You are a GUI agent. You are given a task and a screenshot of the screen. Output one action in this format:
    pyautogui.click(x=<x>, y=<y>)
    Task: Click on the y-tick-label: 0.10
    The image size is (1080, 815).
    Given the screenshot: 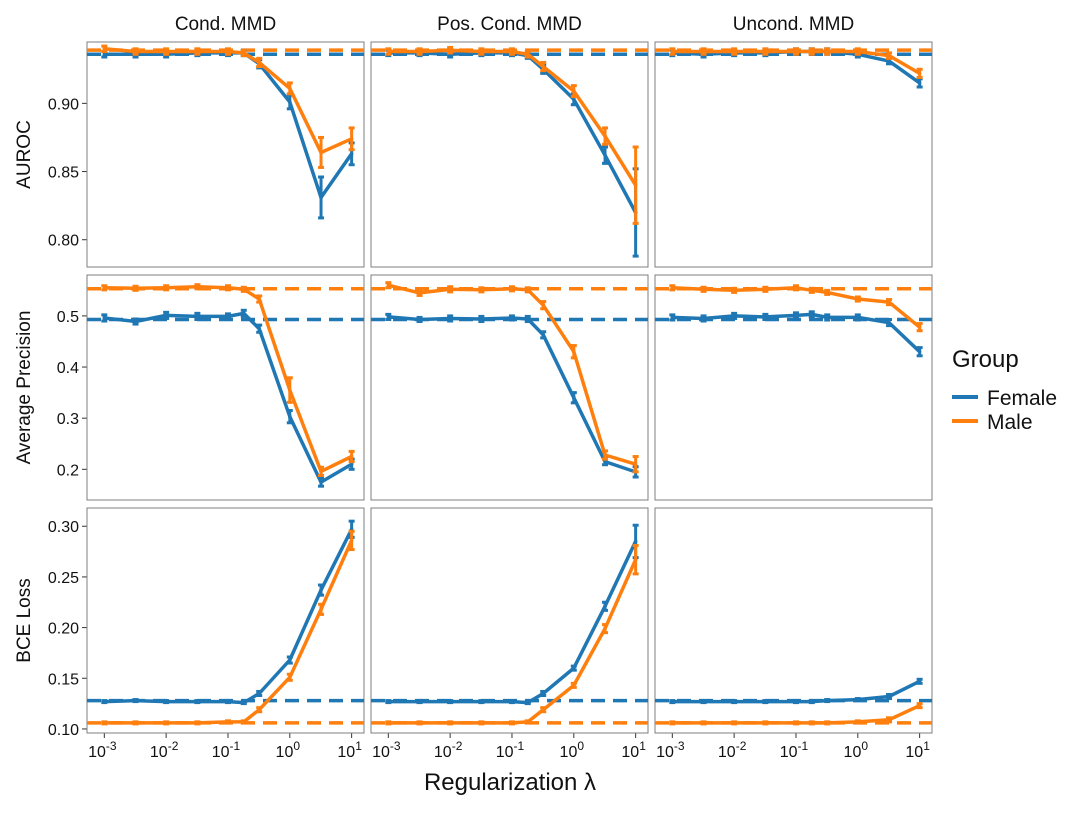 What is the action you would take?
    pyautogui.click(x=63, y=730)
    